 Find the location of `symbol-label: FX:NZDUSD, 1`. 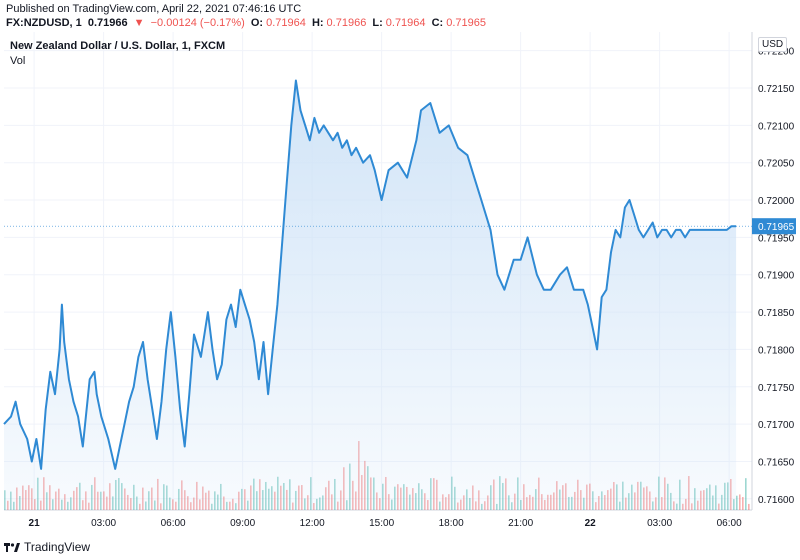

symbol-label: FX:NZDUSD, 1 is located at coordinates (44, 23).